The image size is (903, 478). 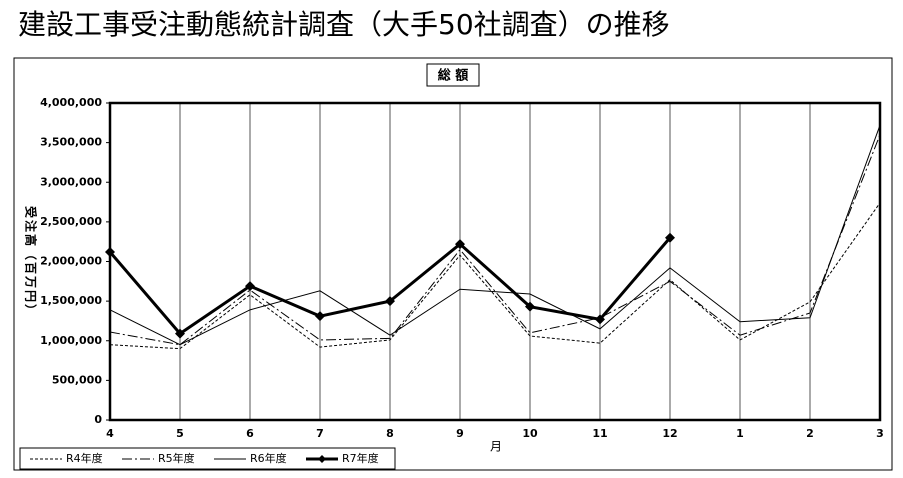 What do you see at coordinates (530, 433) in the screenshot?
I see `x-tick-label: 10` at bounding box center [530, 433].